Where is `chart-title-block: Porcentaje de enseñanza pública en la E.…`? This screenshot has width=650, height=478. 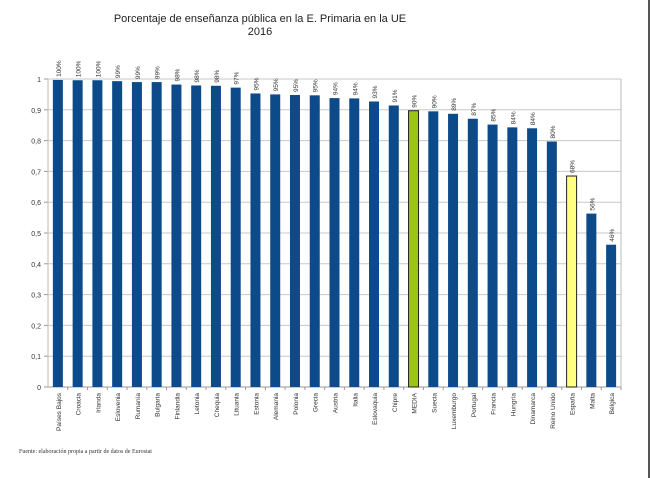 chart-title-block: Porcentaje de enseñanza pública en la E.… is located at coordinates (260, 26).